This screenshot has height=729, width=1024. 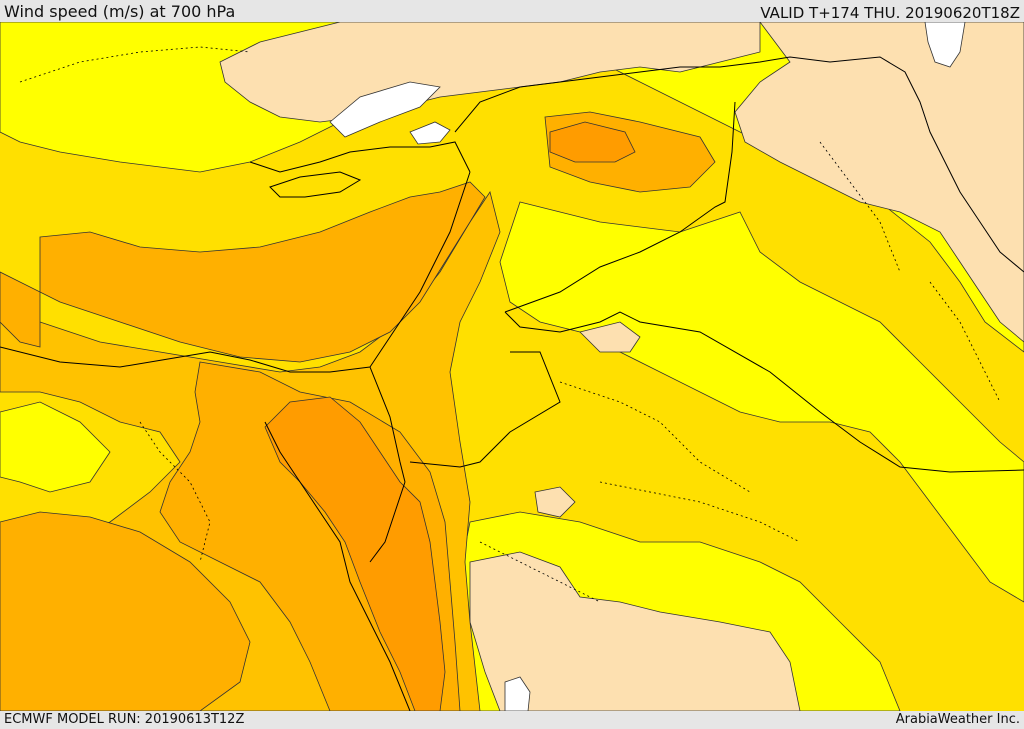 What do you see at coordinates (385, 109) in the screenshot?
I see `band-white-turkey` at bounding box center [385, 109].